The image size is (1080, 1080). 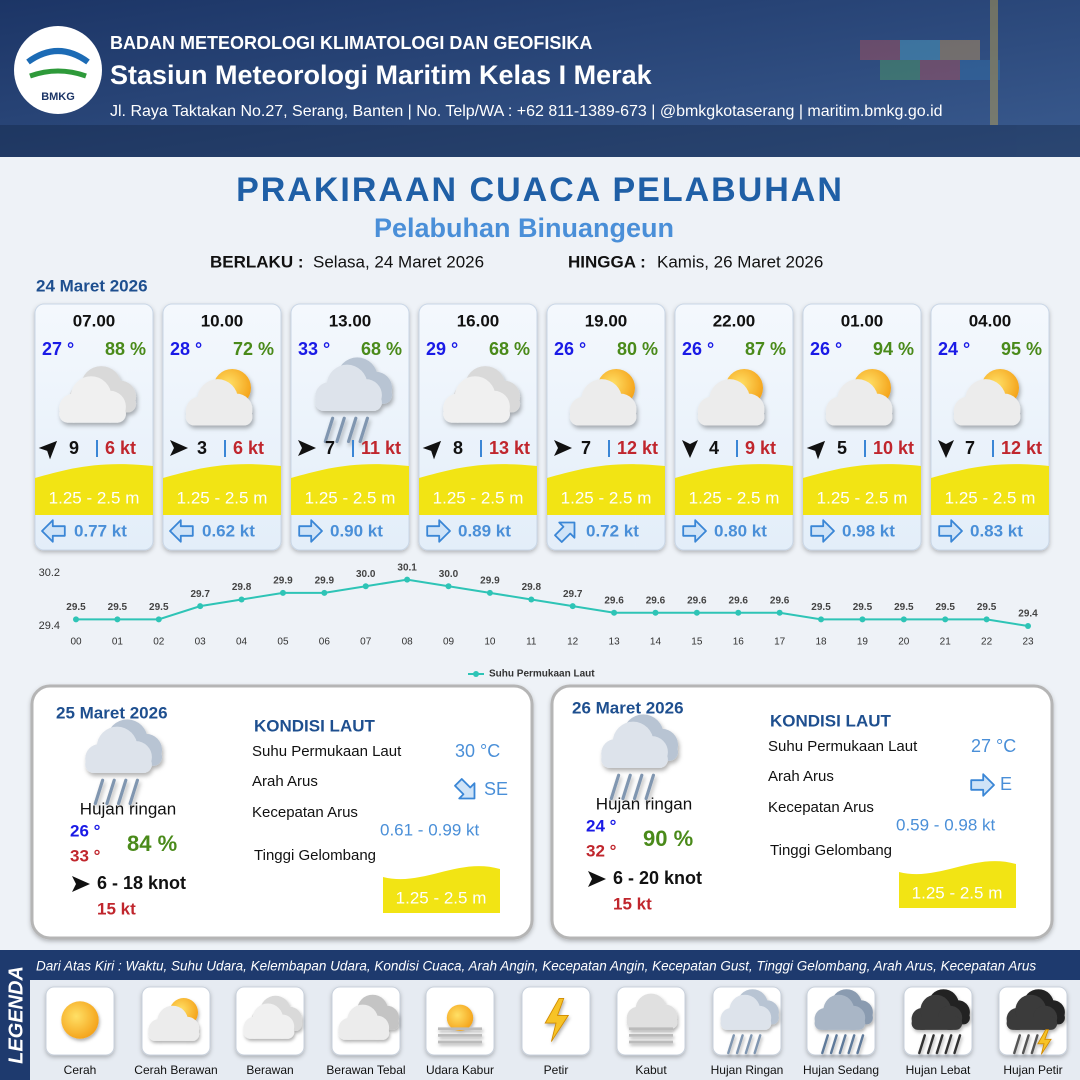 What do you see at coordinates (381, 448) in the screenshot?
I see `slot-gust: 11 kt` at bounding box center [381, 448].